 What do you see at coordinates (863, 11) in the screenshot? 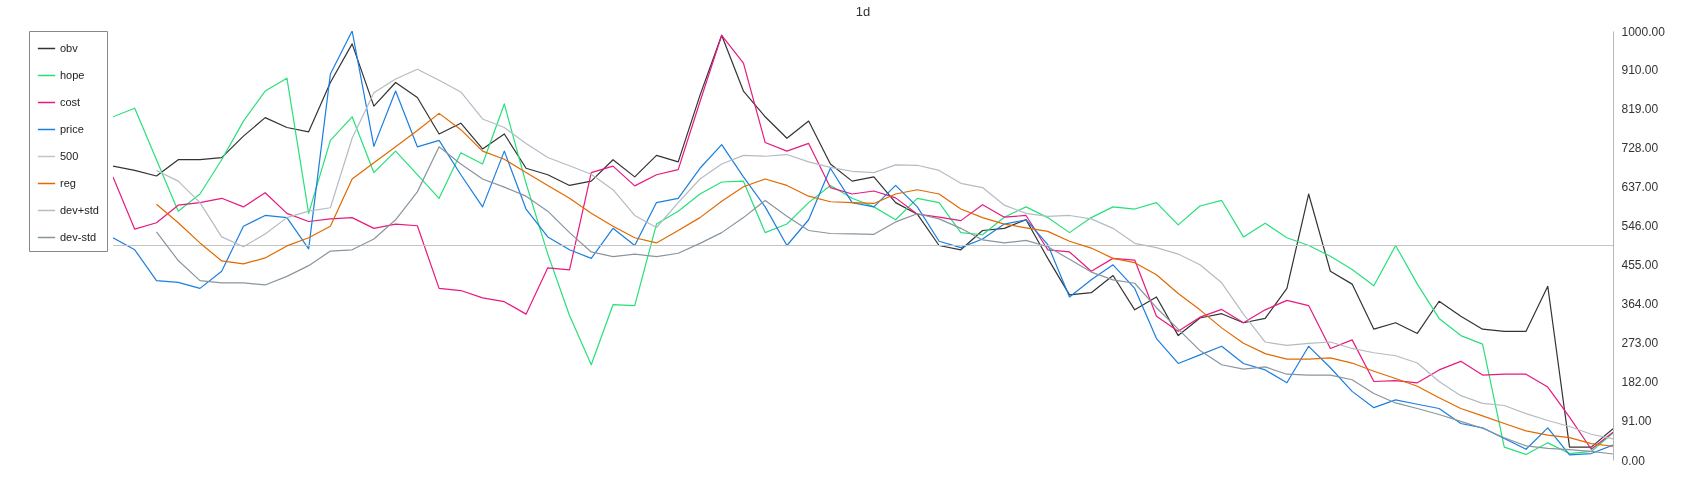
I see `chart-title: 1d` at bounding box center [863, 11].